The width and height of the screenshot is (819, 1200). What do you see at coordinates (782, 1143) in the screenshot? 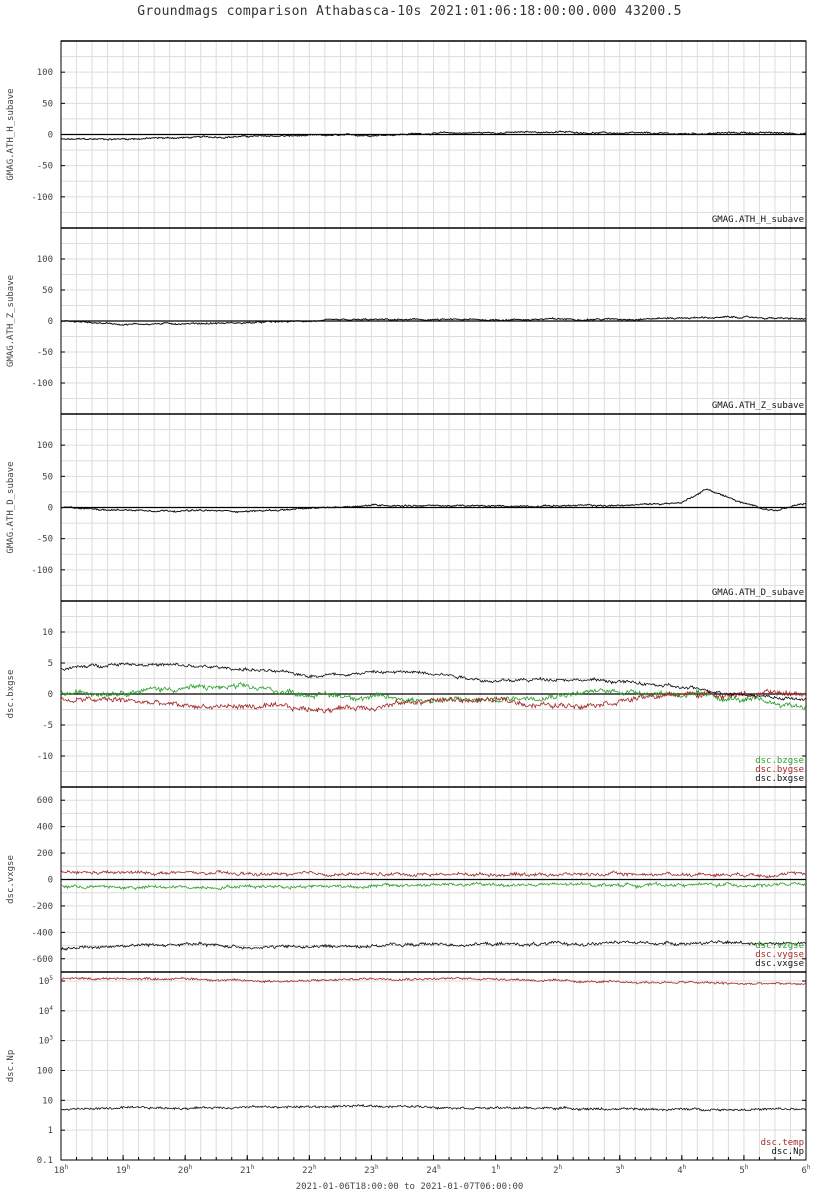
I see `legend-entry: dsc.temp` at bounding box center [782, 1143].